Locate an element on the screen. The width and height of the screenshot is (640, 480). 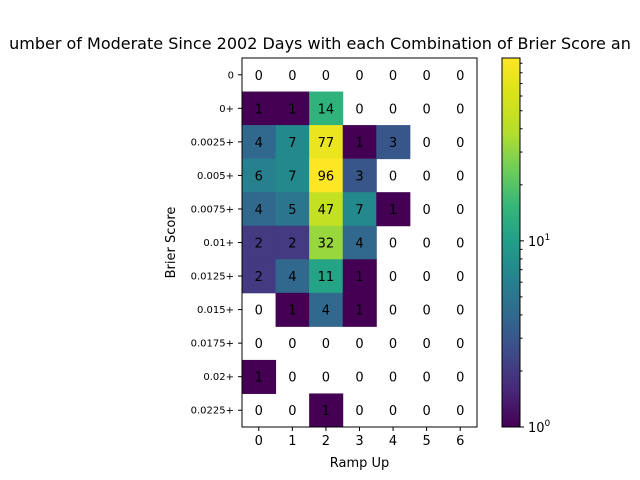
y-tick-label: 0.01+ is located at coordinates (218, 243).